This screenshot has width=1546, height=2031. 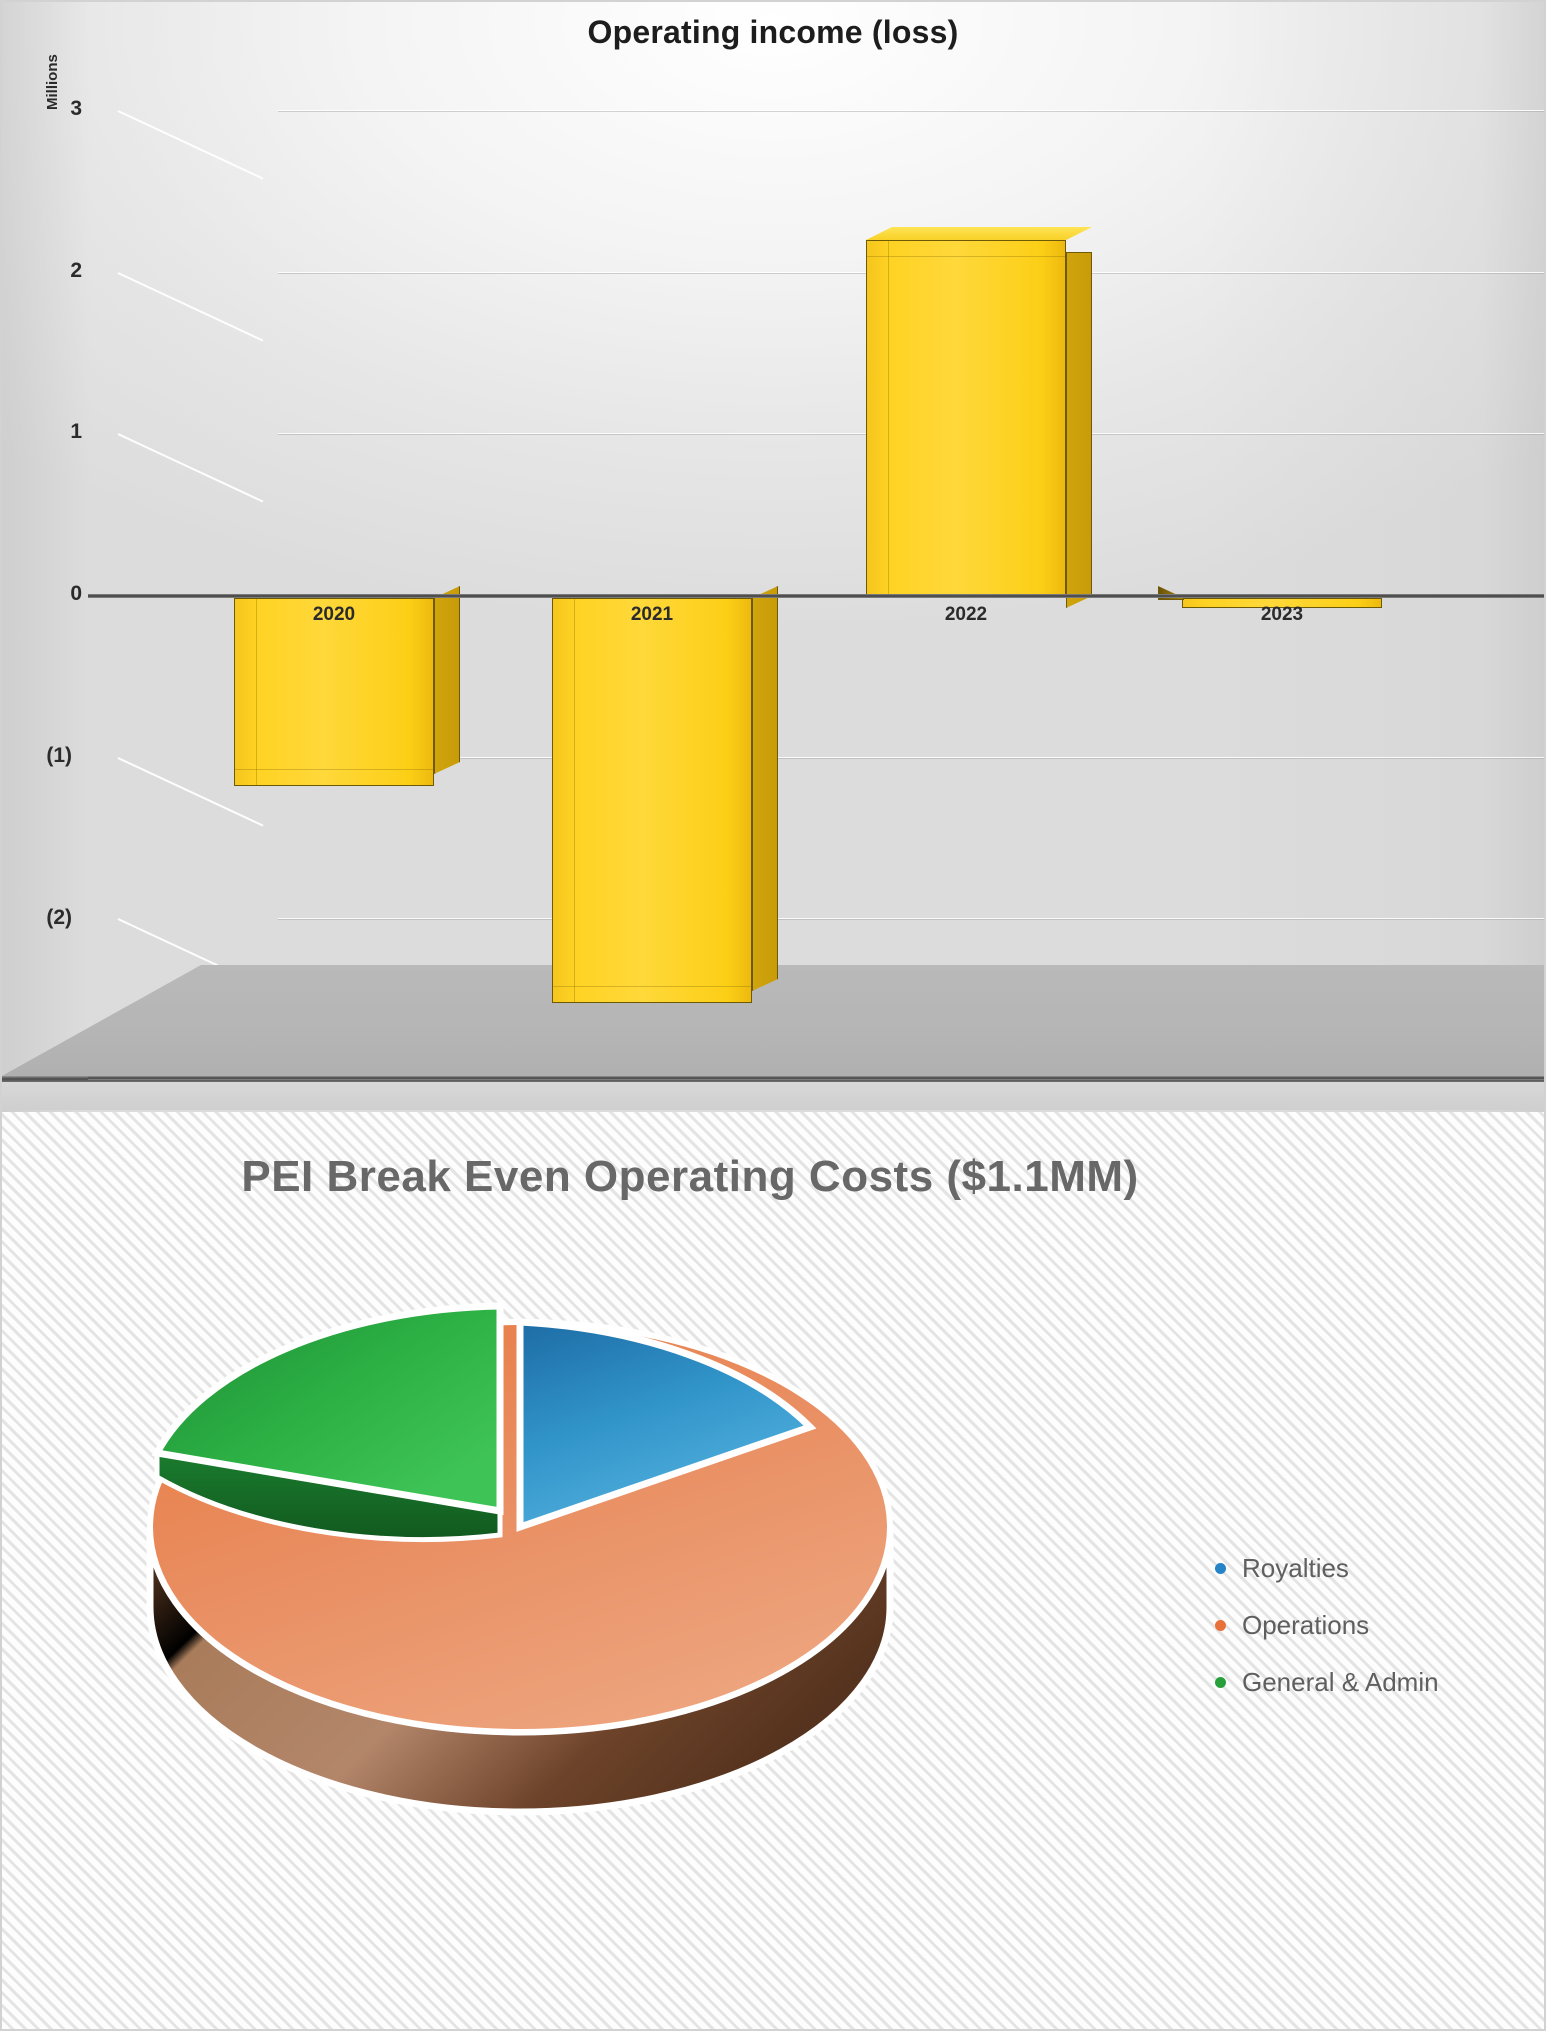 I want to click on legend-dot-royalties-icon, so click(x=1220, y=1568).